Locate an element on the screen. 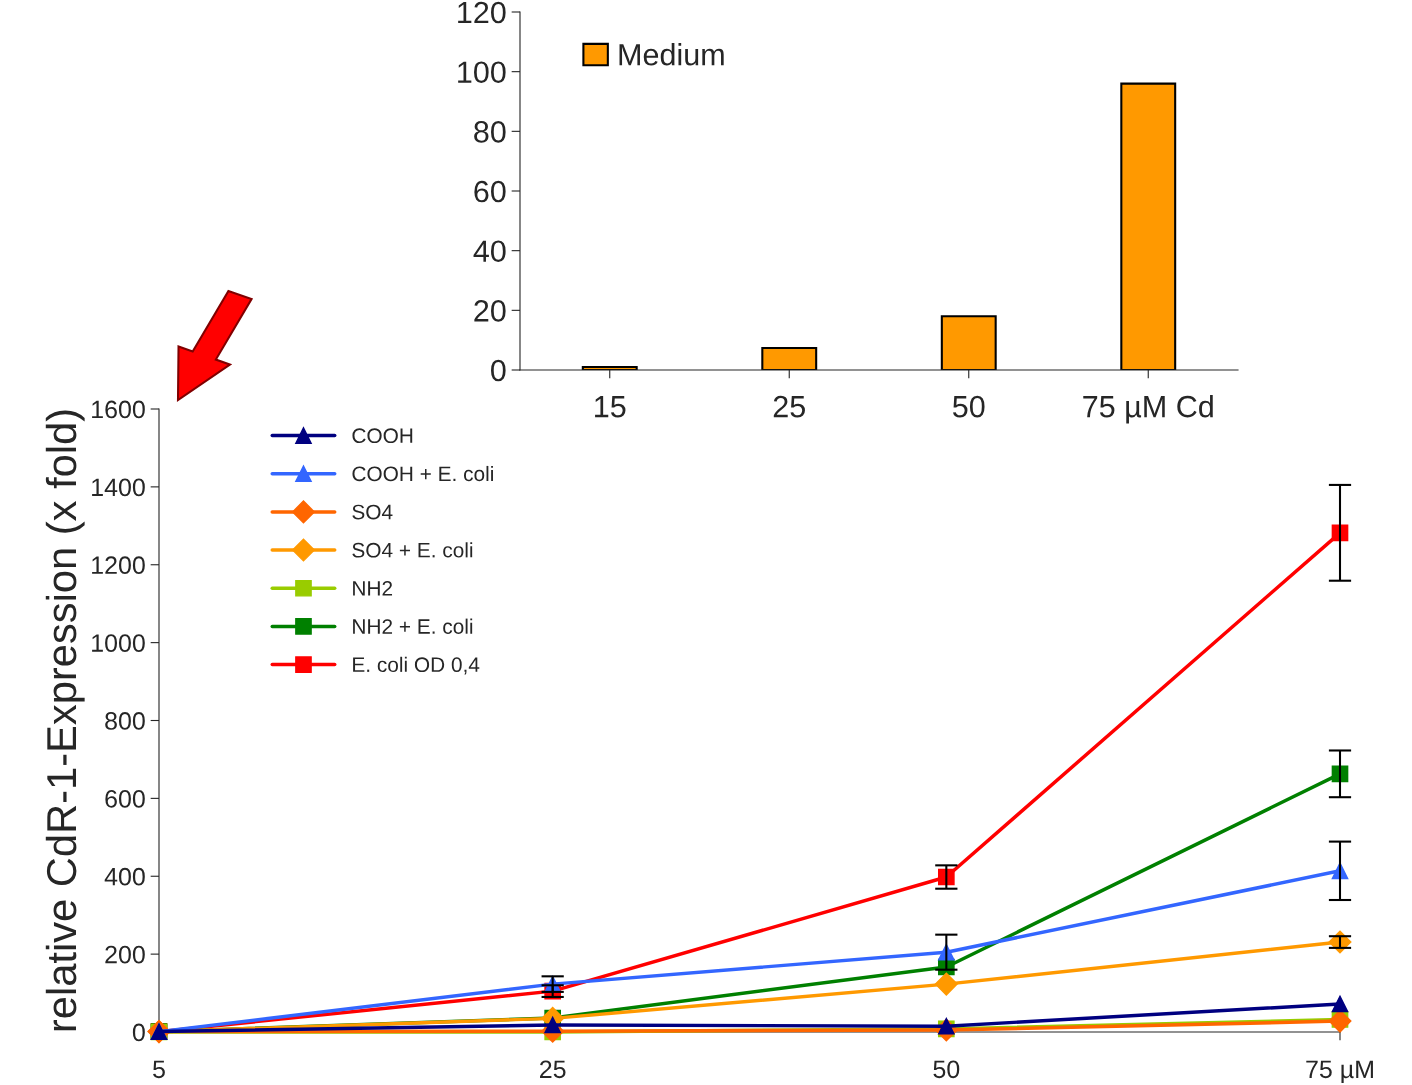 The height and width of the screenshot is (1085, 1412). legend-label: NH2 is located at coordinates (373, 588).